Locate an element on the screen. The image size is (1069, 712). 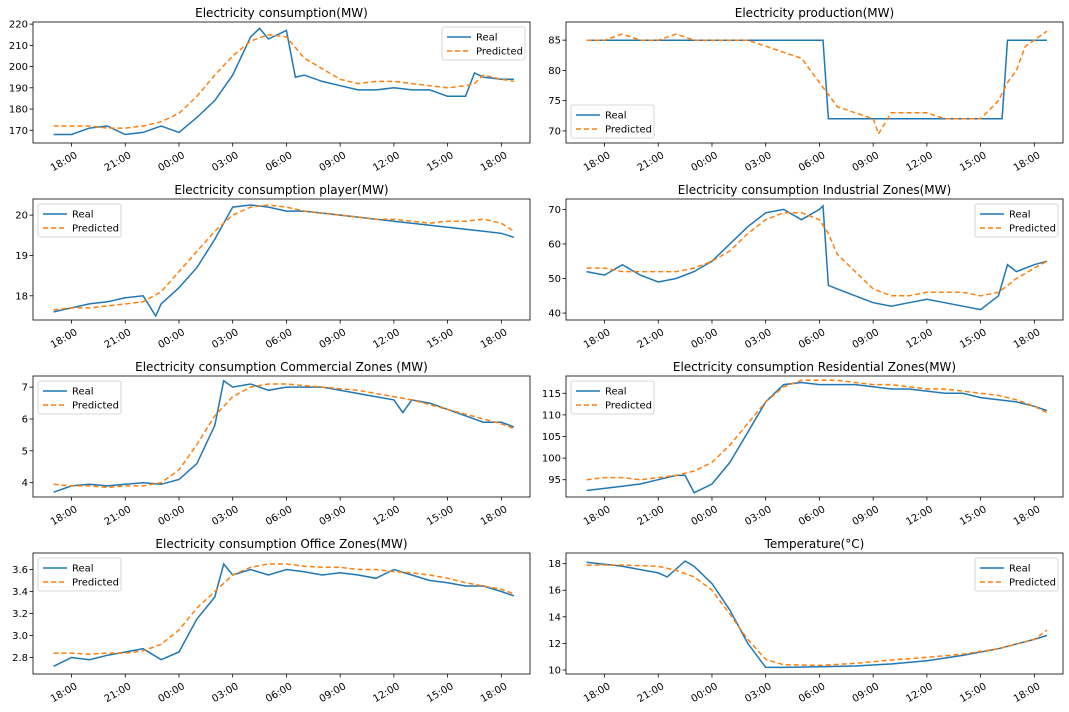
subplot-title: Electricity consumption(MW) is located at coordinates (281, 13).